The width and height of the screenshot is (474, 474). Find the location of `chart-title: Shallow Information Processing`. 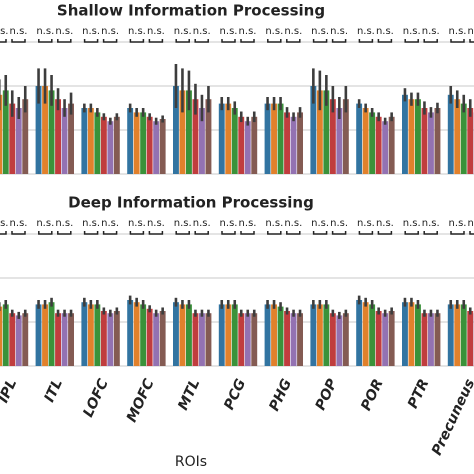

chart-title: Shallow Information Processing is located at coordinates (191, 11).